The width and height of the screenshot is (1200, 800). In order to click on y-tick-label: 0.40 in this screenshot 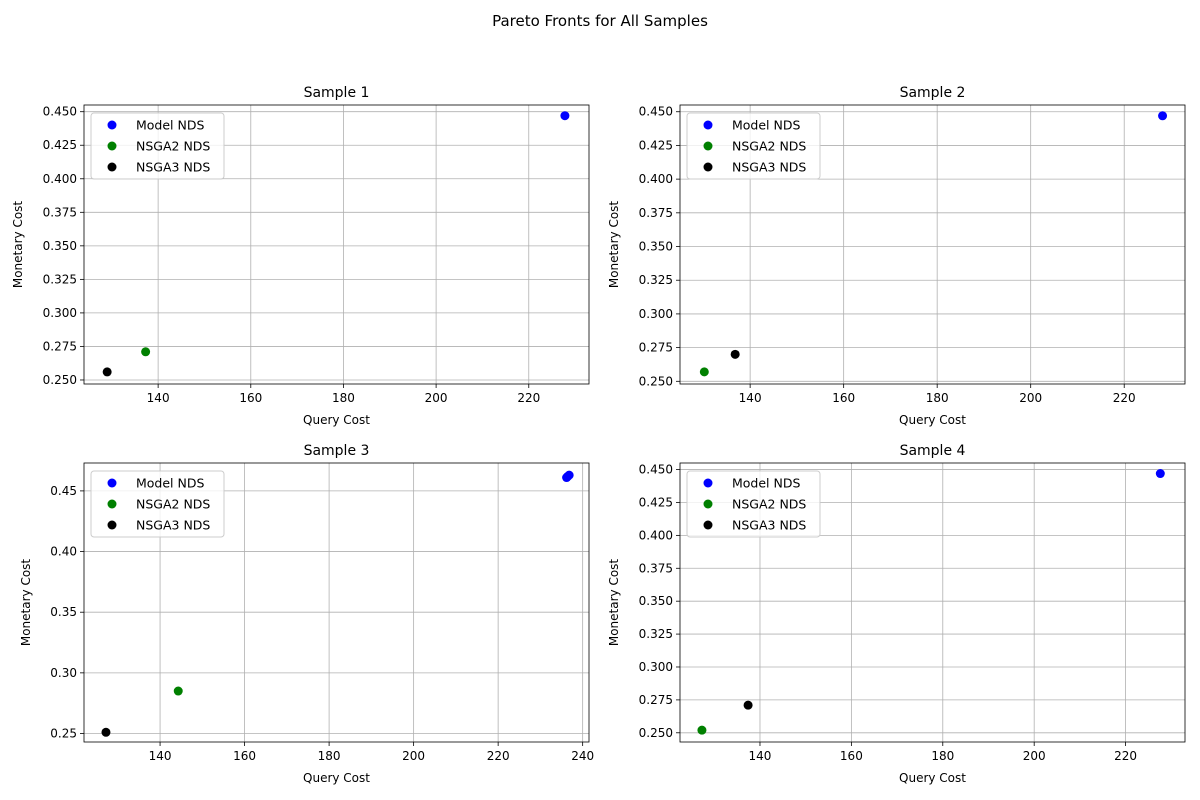, I will do `click(63, 552)`.